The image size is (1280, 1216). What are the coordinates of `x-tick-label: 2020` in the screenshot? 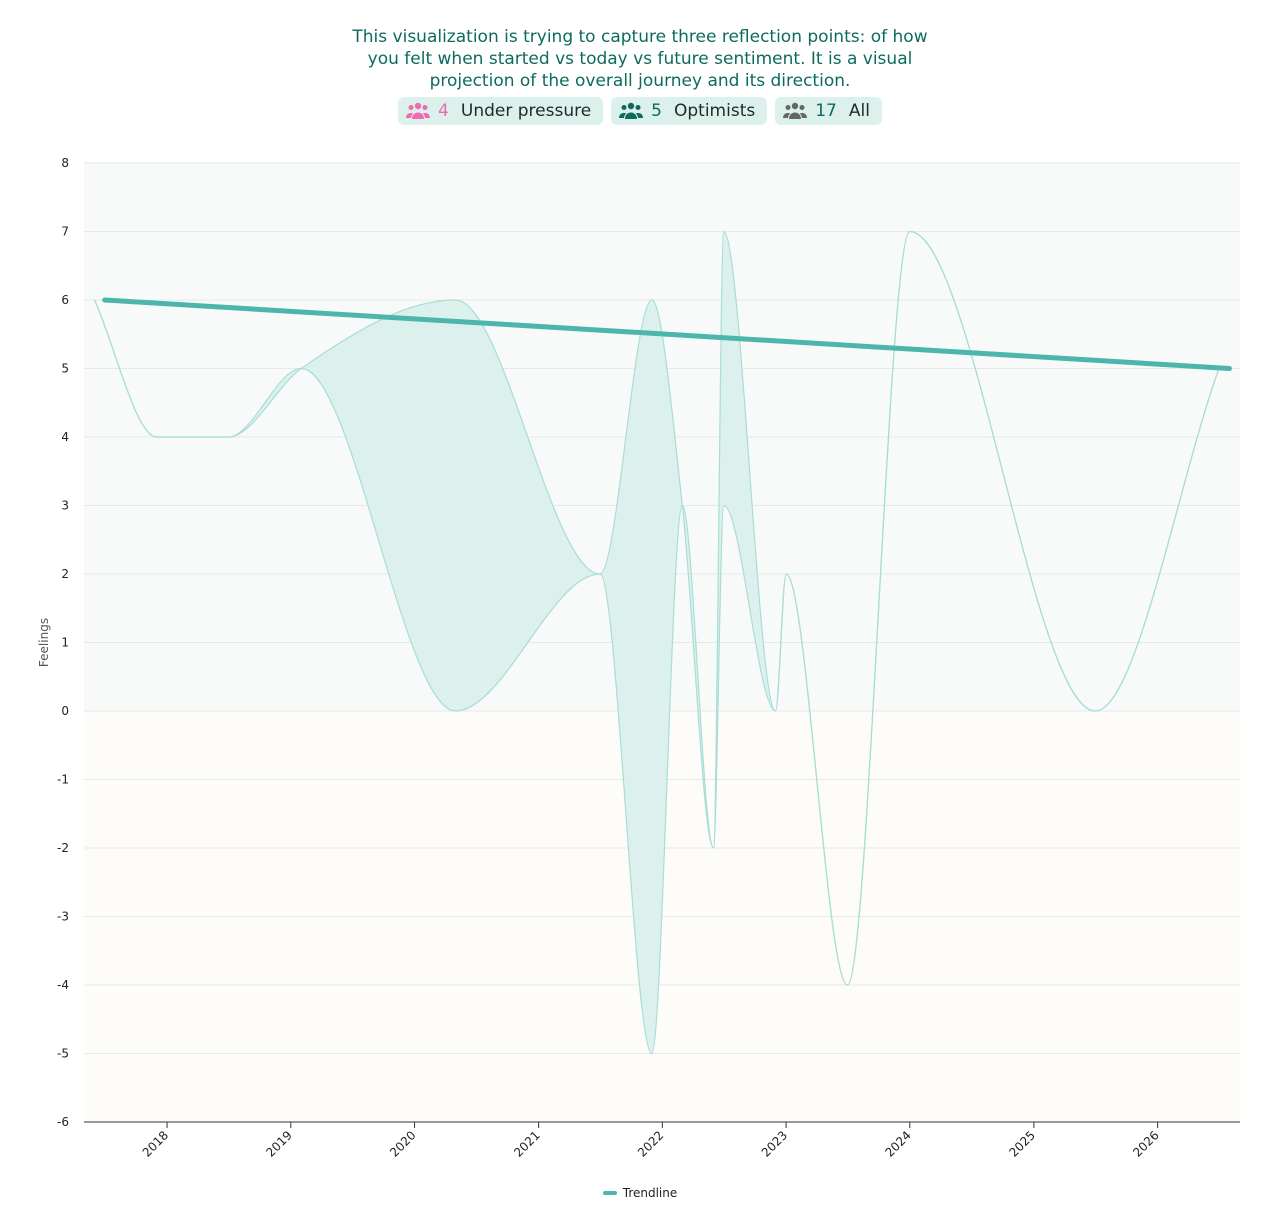 It's located at (402, 1143).